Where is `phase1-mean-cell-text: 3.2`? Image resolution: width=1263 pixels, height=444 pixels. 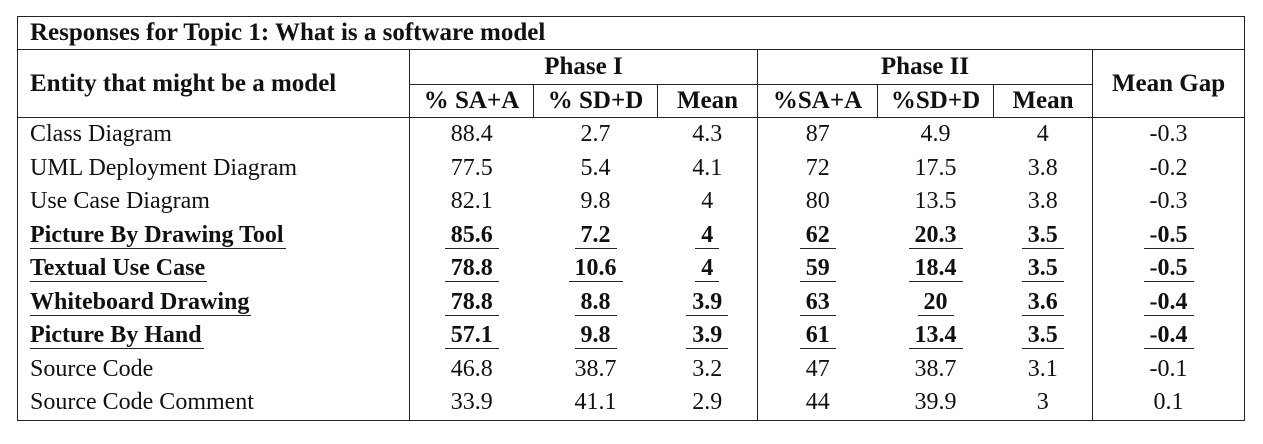 phase1-mean-cell-text: 3.2 is located at coordinates (707, 368).